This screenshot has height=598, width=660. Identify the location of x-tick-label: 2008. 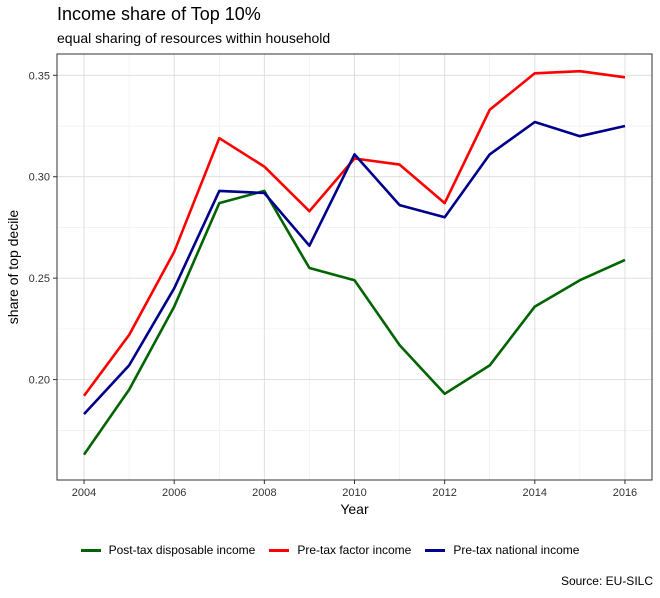
(264, 493).